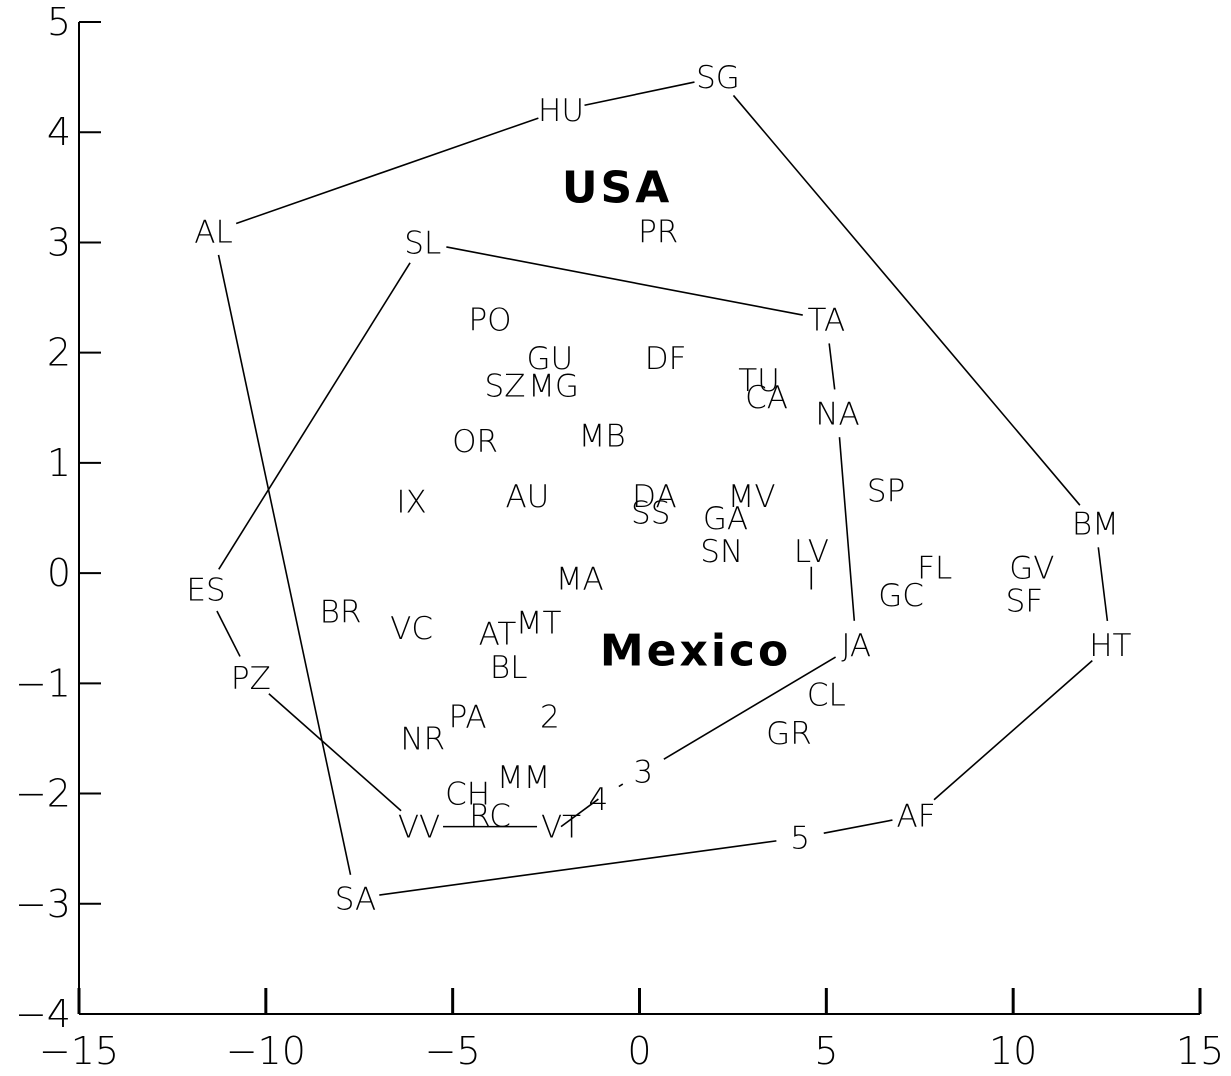 The height and width of the screenshot is (1076, 1231). What do you see at coordinates (789, 734) in the screenshot?
I see `point-GR: GR` at bounding box center [789, 734].